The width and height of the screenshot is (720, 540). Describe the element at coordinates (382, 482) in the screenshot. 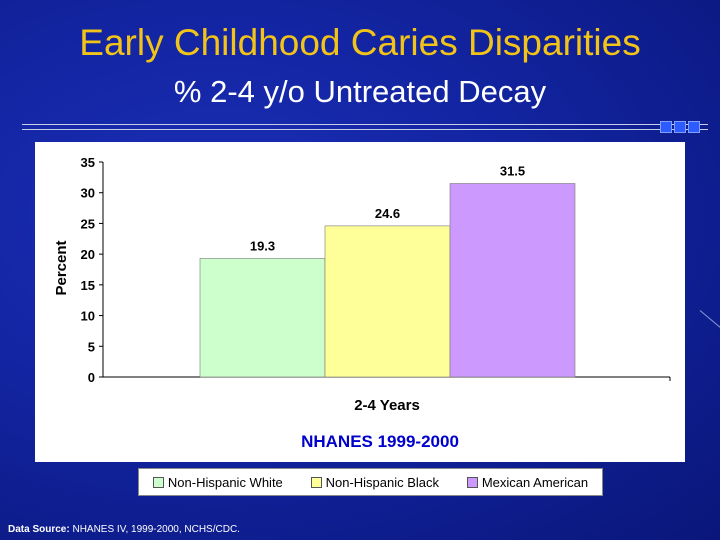

I see `legend-label-black: Non-Hispanic Black` at that location.